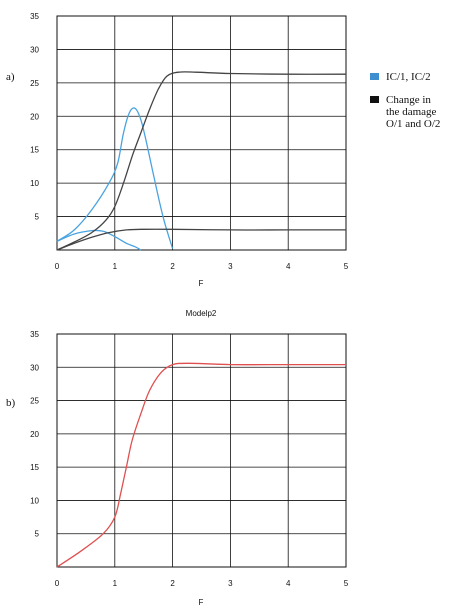 Image resolution: width=458 pixels, height=611 pixels. What do you see at coordinates (230, 583) in the screenshot?
I see `plot-b-x-tick-label: 3` at bounding box center [230, 583].